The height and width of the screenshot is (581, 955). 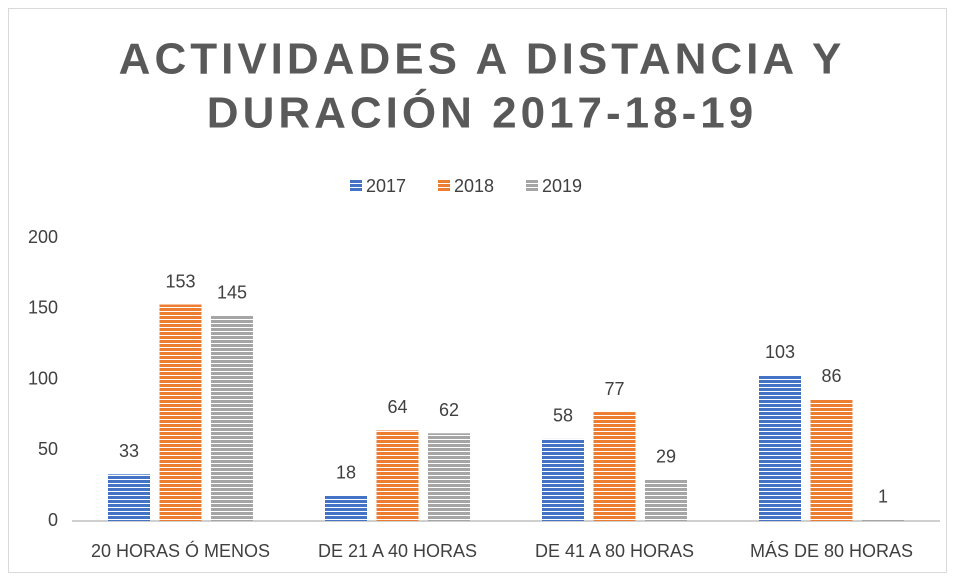 What do you see at coordinates (346, 472) in the screenshot?
I see `data-label: 18` at bounding box center [346, 472].